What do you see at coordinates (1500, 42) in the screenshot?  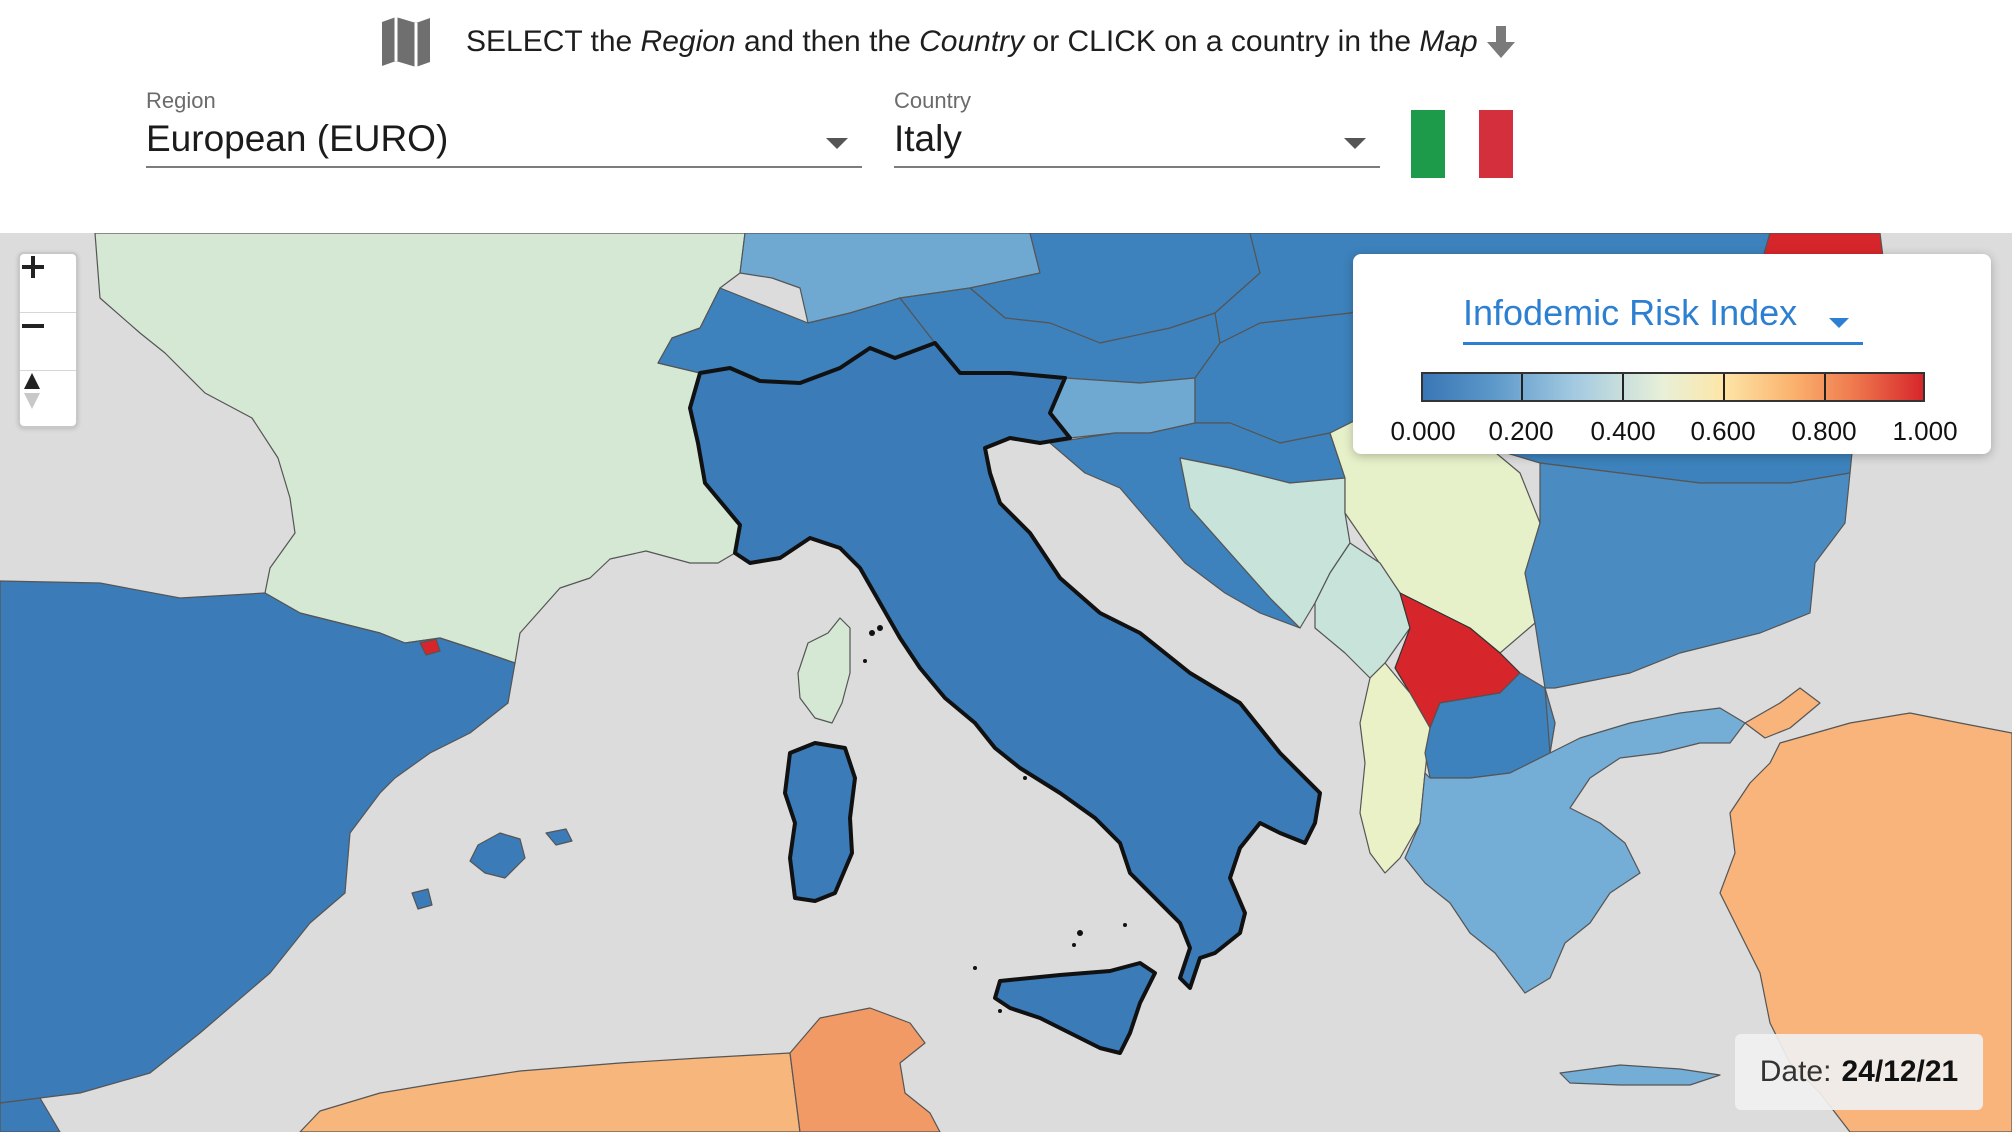 I see `arrow-down-icon` at bounding box center [1500, 42].